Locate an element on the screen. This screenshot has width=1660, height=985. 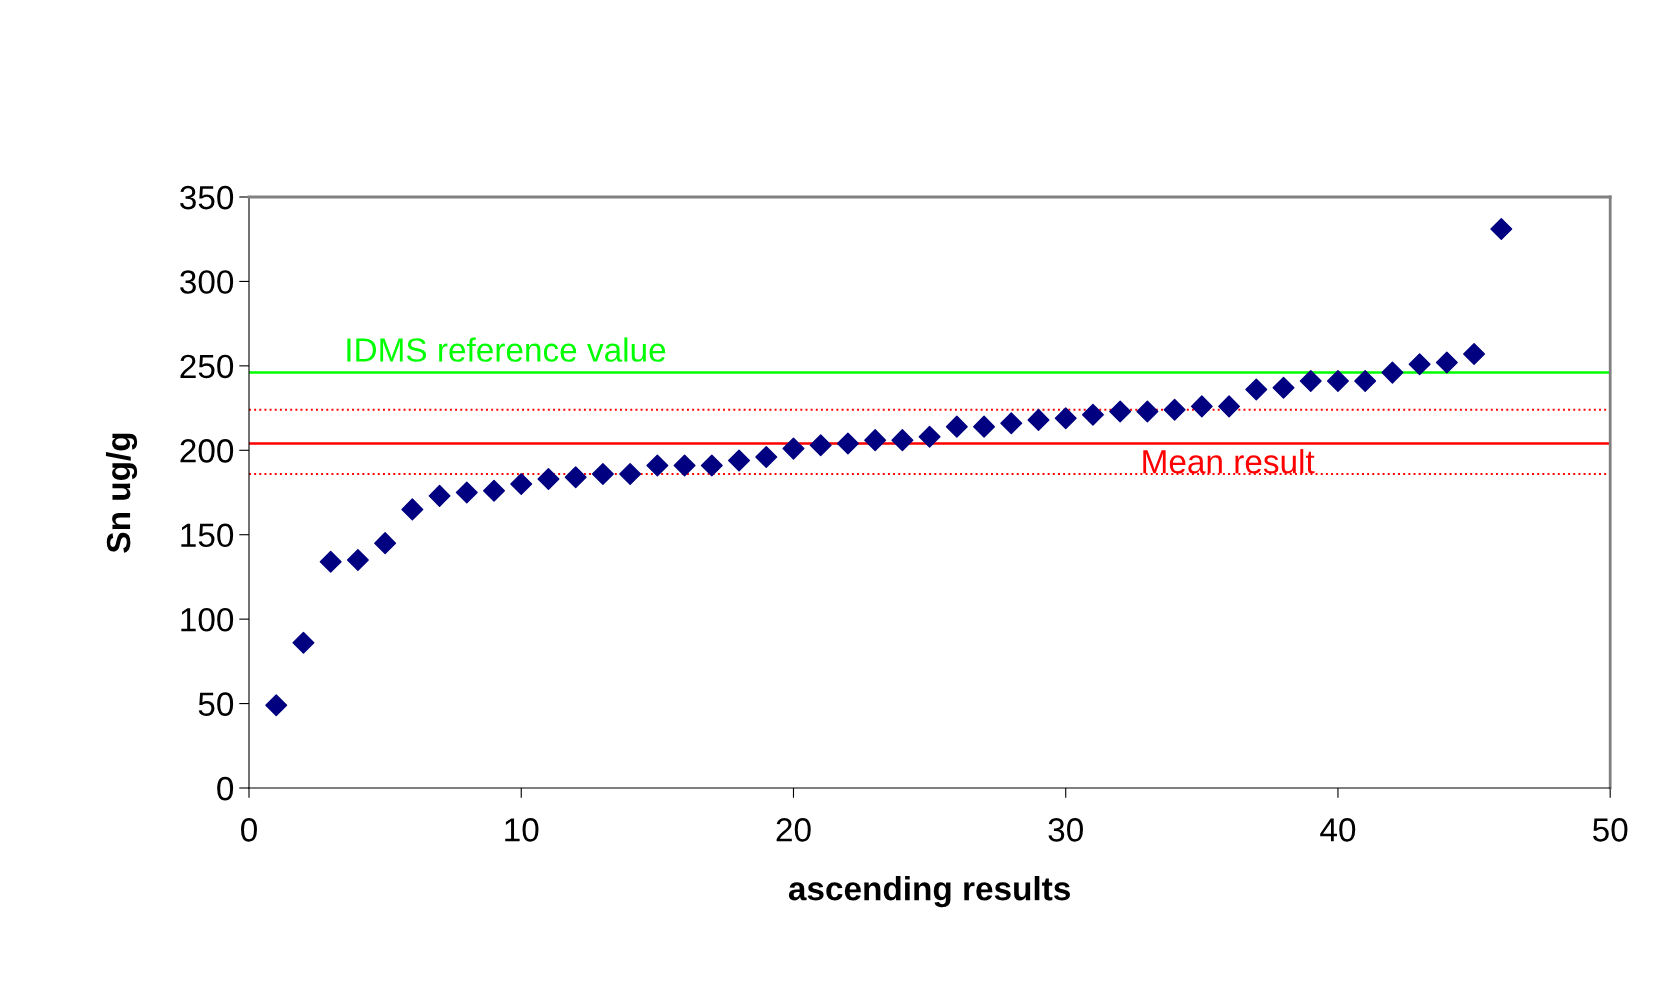
y-tick-label: 250 is located at coordinates (207, 366).